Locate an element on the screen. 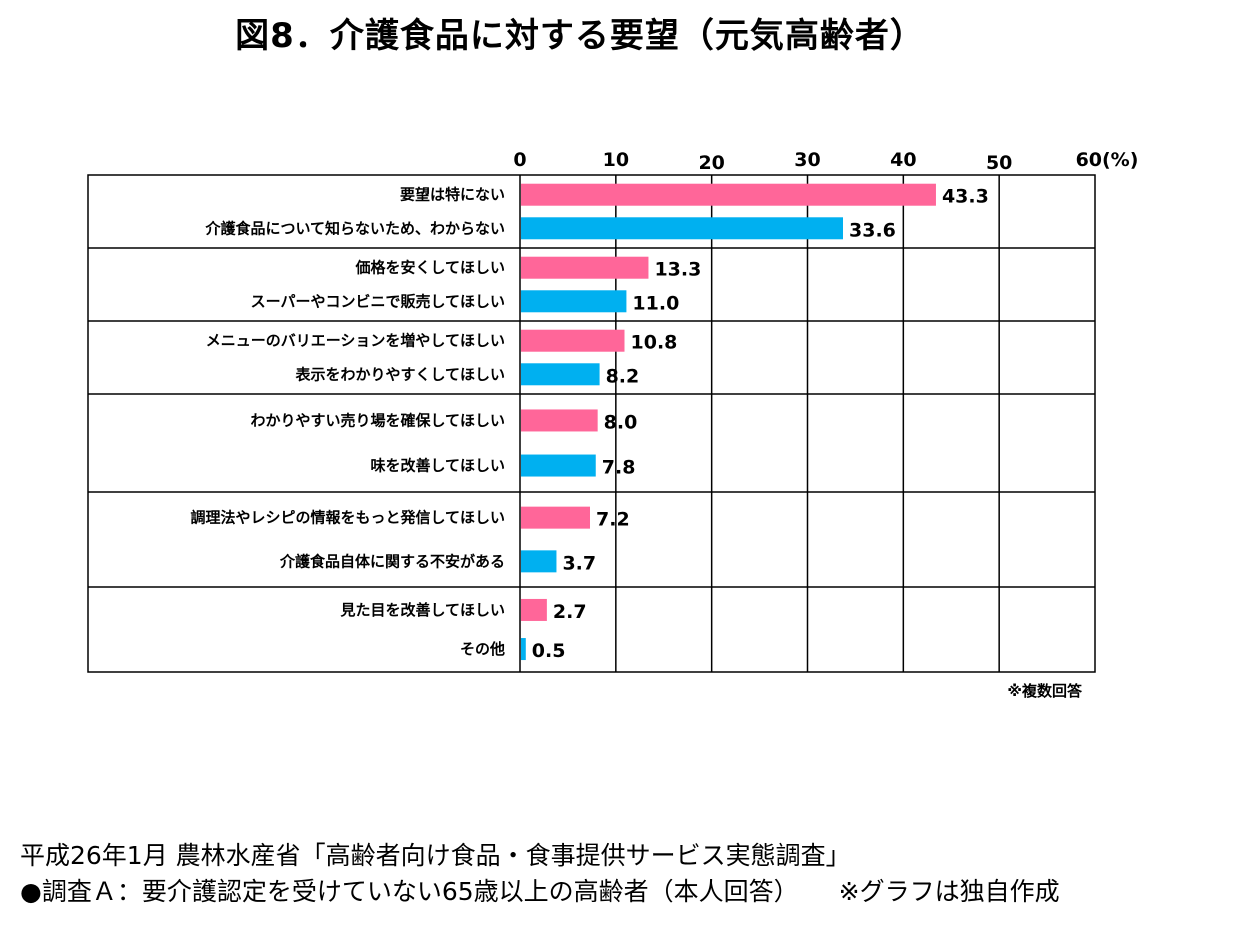  category-label: 表示をわかりやすくしてほしい is located at coordinates (400, 374).